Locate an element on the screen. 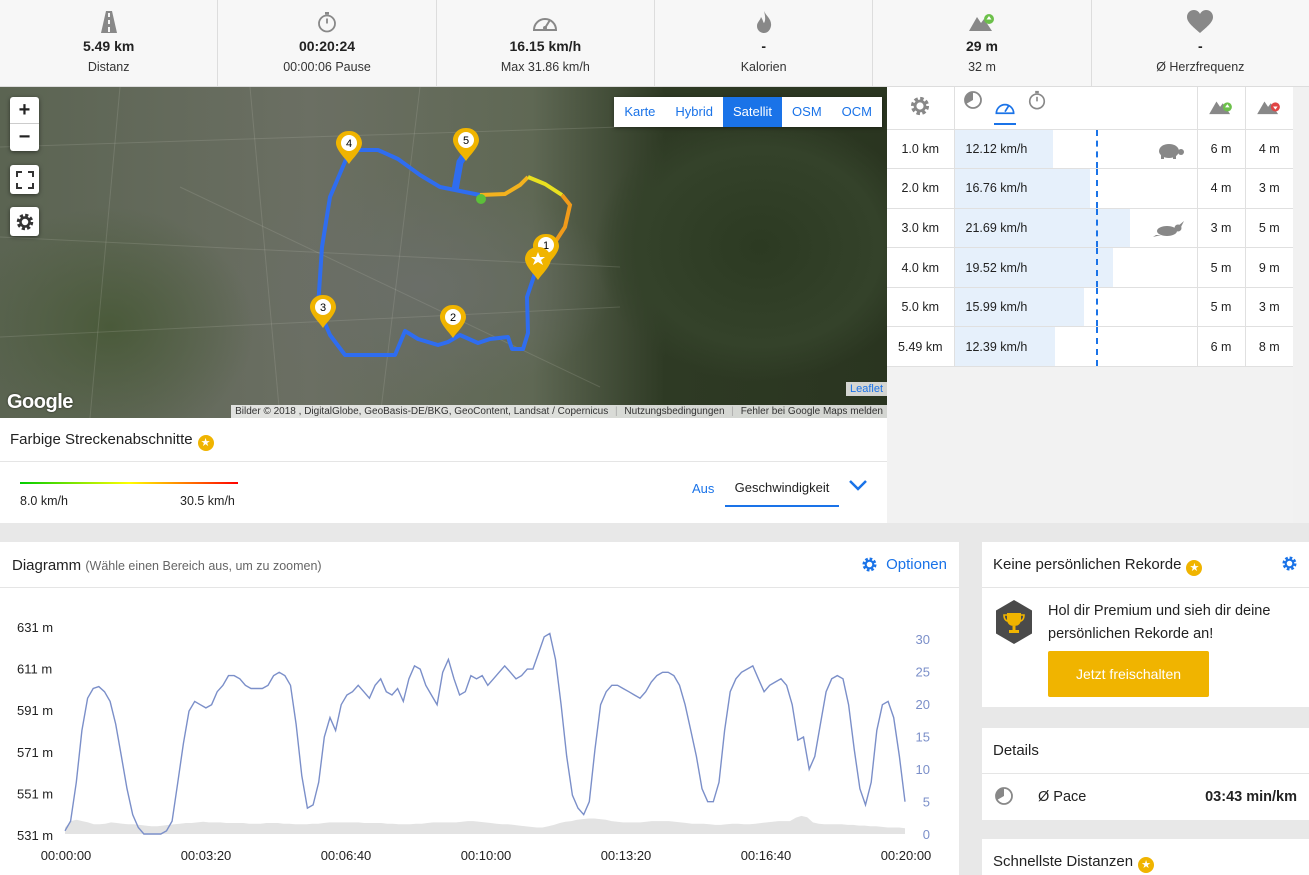 This screenshot has width=1309, height=875. leaflet-link: Leaflet is located at coordinates (866, 389).